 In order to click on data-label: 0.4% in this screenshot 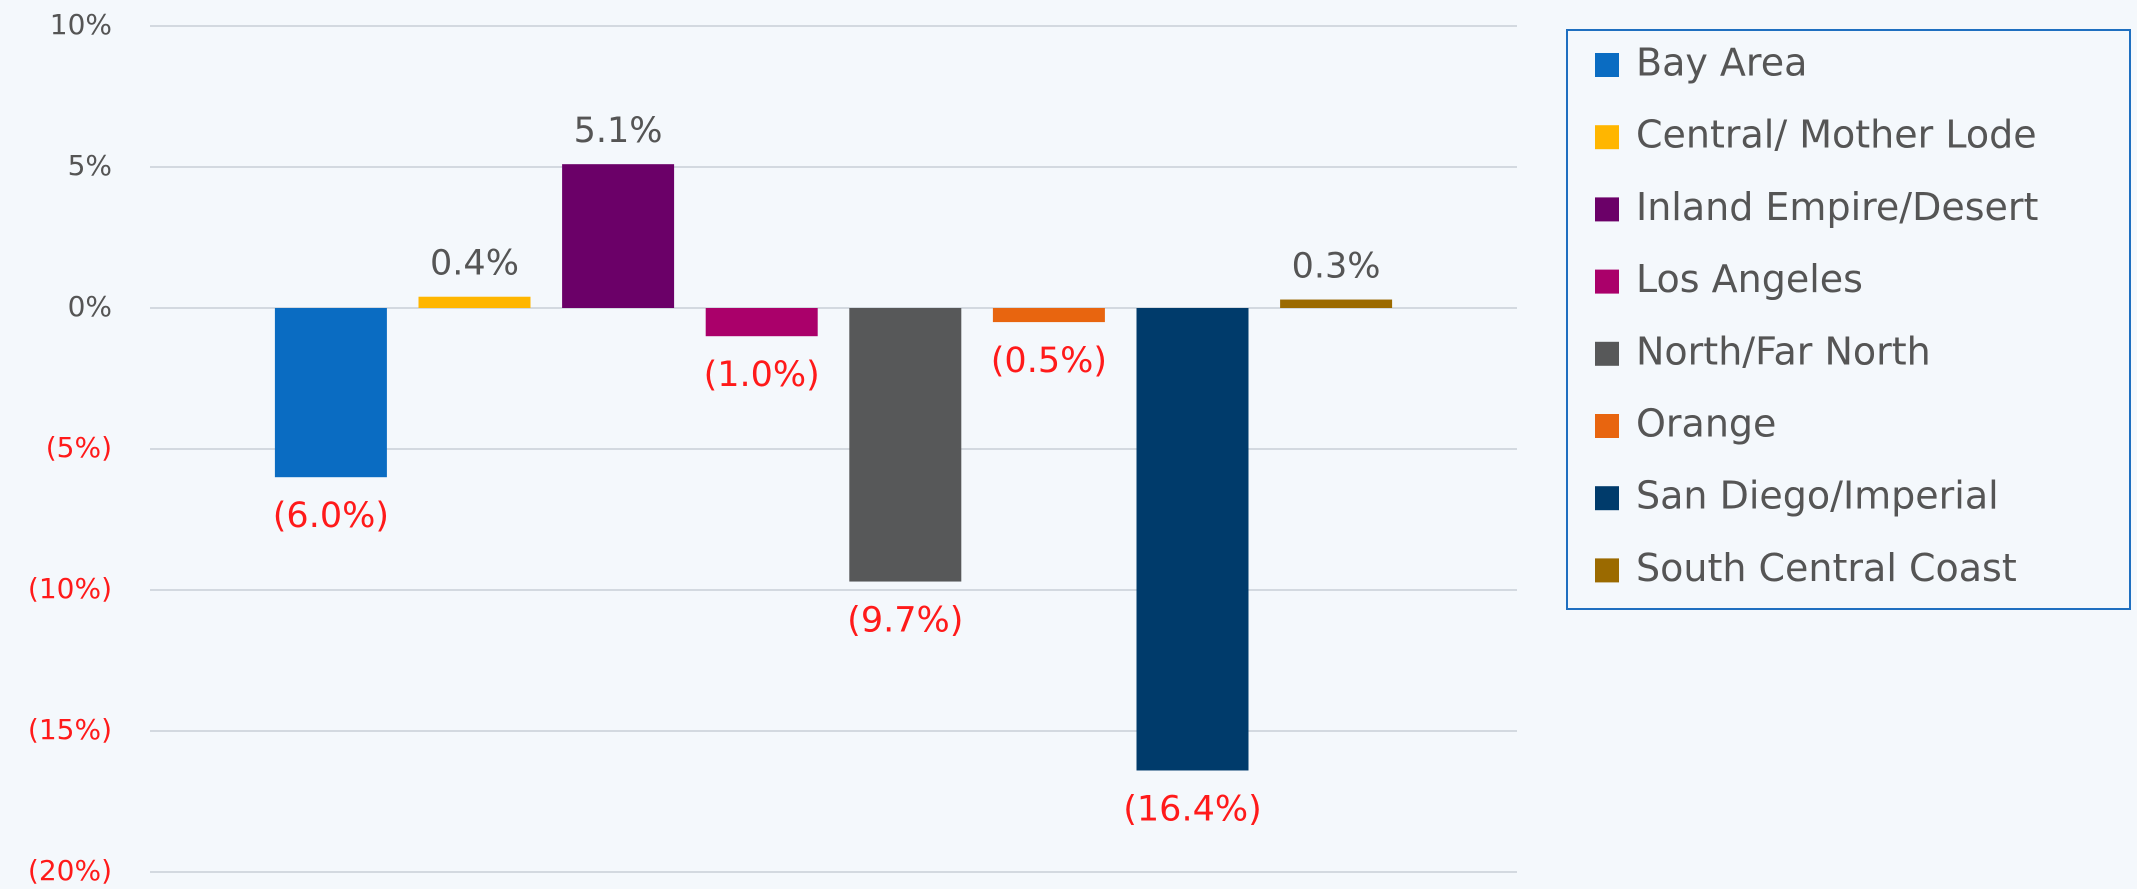, I will do `click(474, 264)`.